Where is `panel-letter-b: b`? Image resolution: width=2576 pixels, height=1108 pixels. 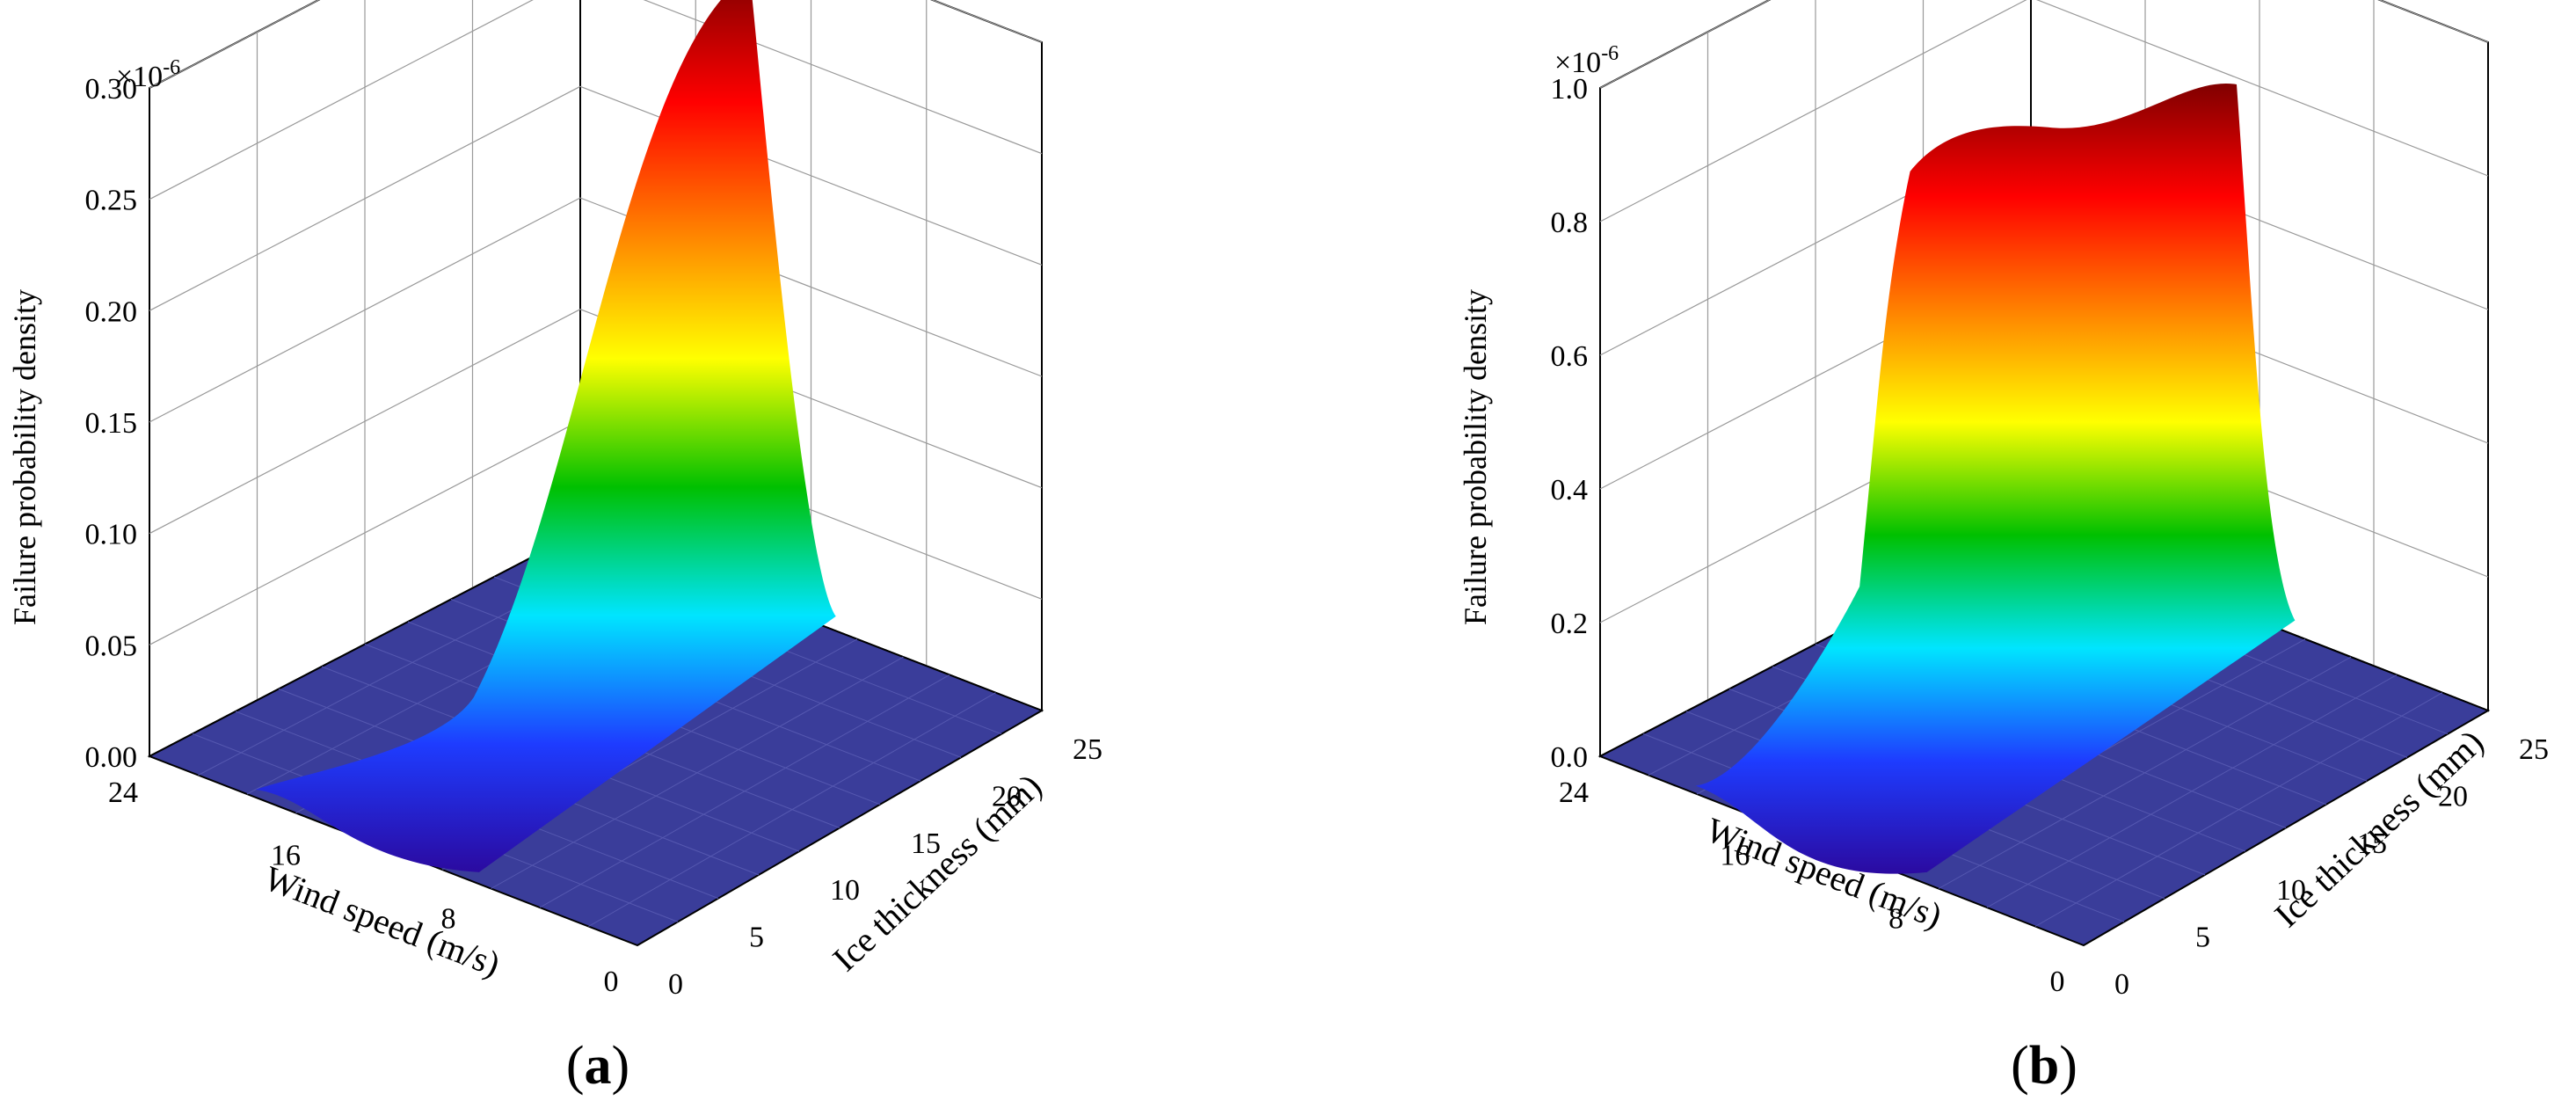 panel-letter-b: b is located at coordinates (2044, 1066).